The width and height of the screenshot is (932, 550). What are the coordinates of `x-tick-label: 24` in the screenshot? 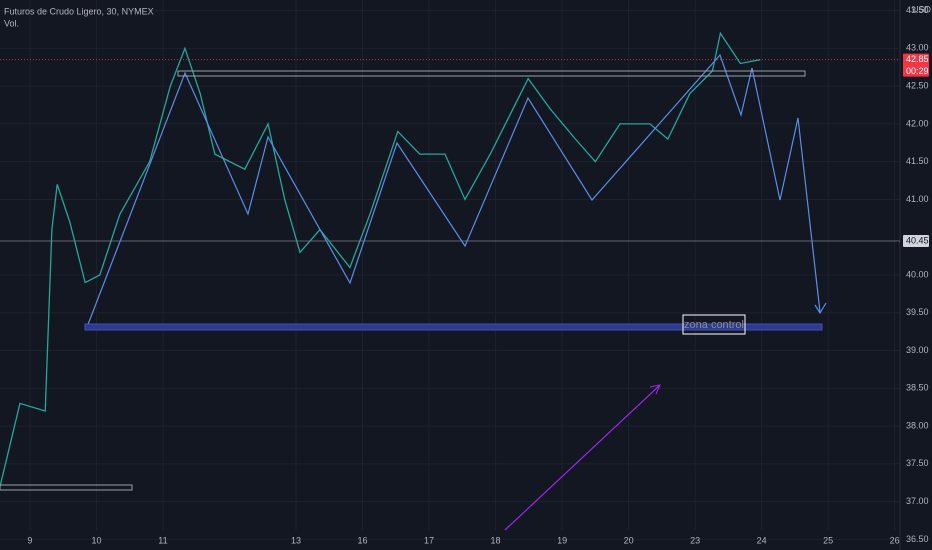 It's located at (762, 540).